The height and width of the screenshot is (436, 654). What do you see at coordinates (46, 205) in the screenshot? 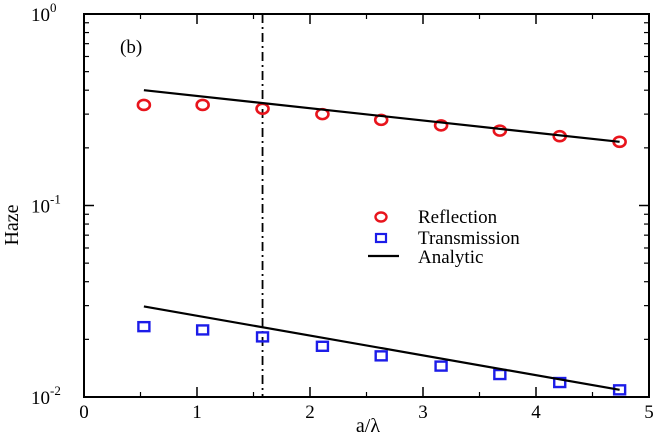
I see `y-tick-label: 10⁻¹` at bounding box center [46, 205].